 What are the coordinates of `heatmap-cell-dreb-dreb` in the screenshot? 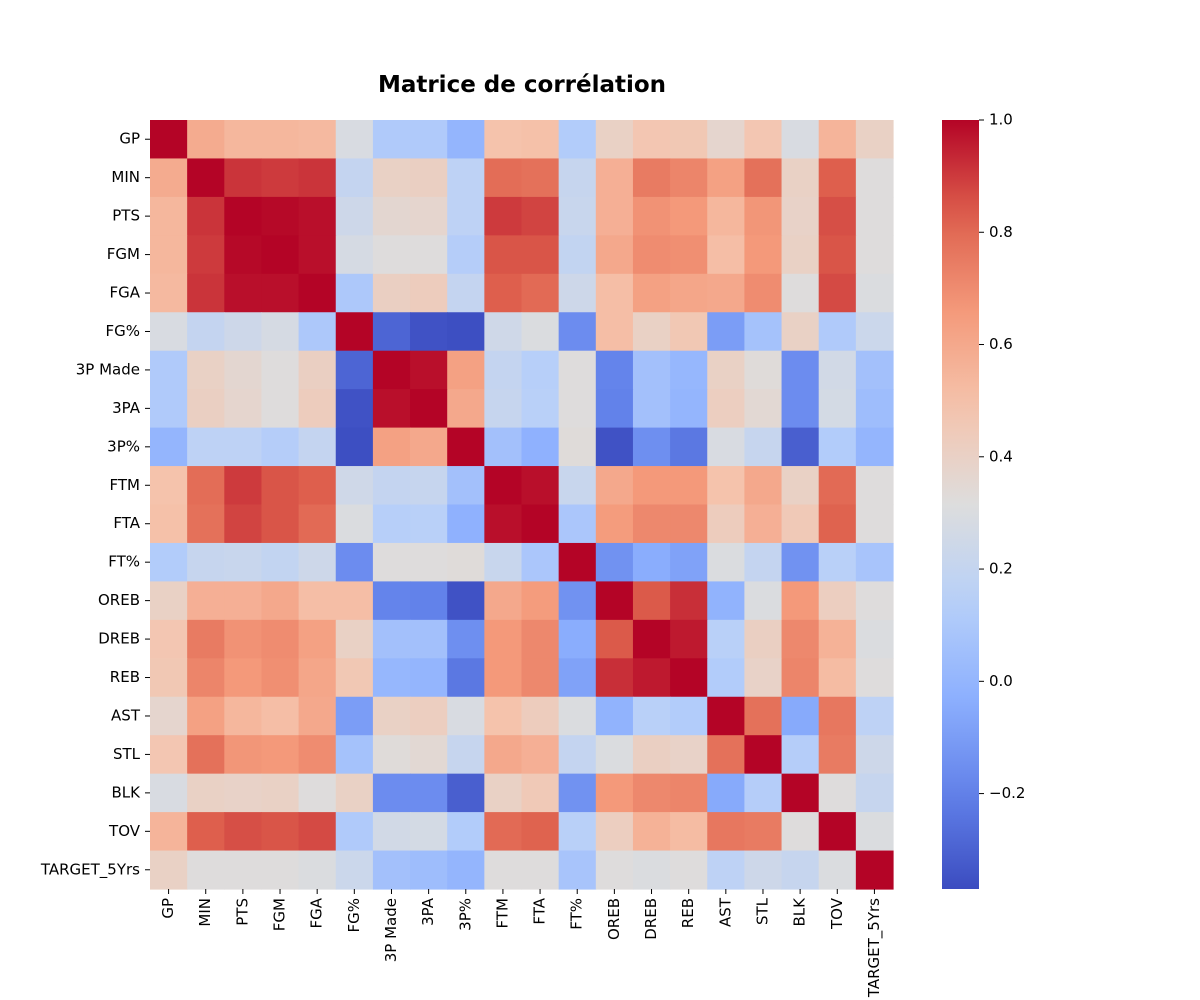 It's located at (651, 639).